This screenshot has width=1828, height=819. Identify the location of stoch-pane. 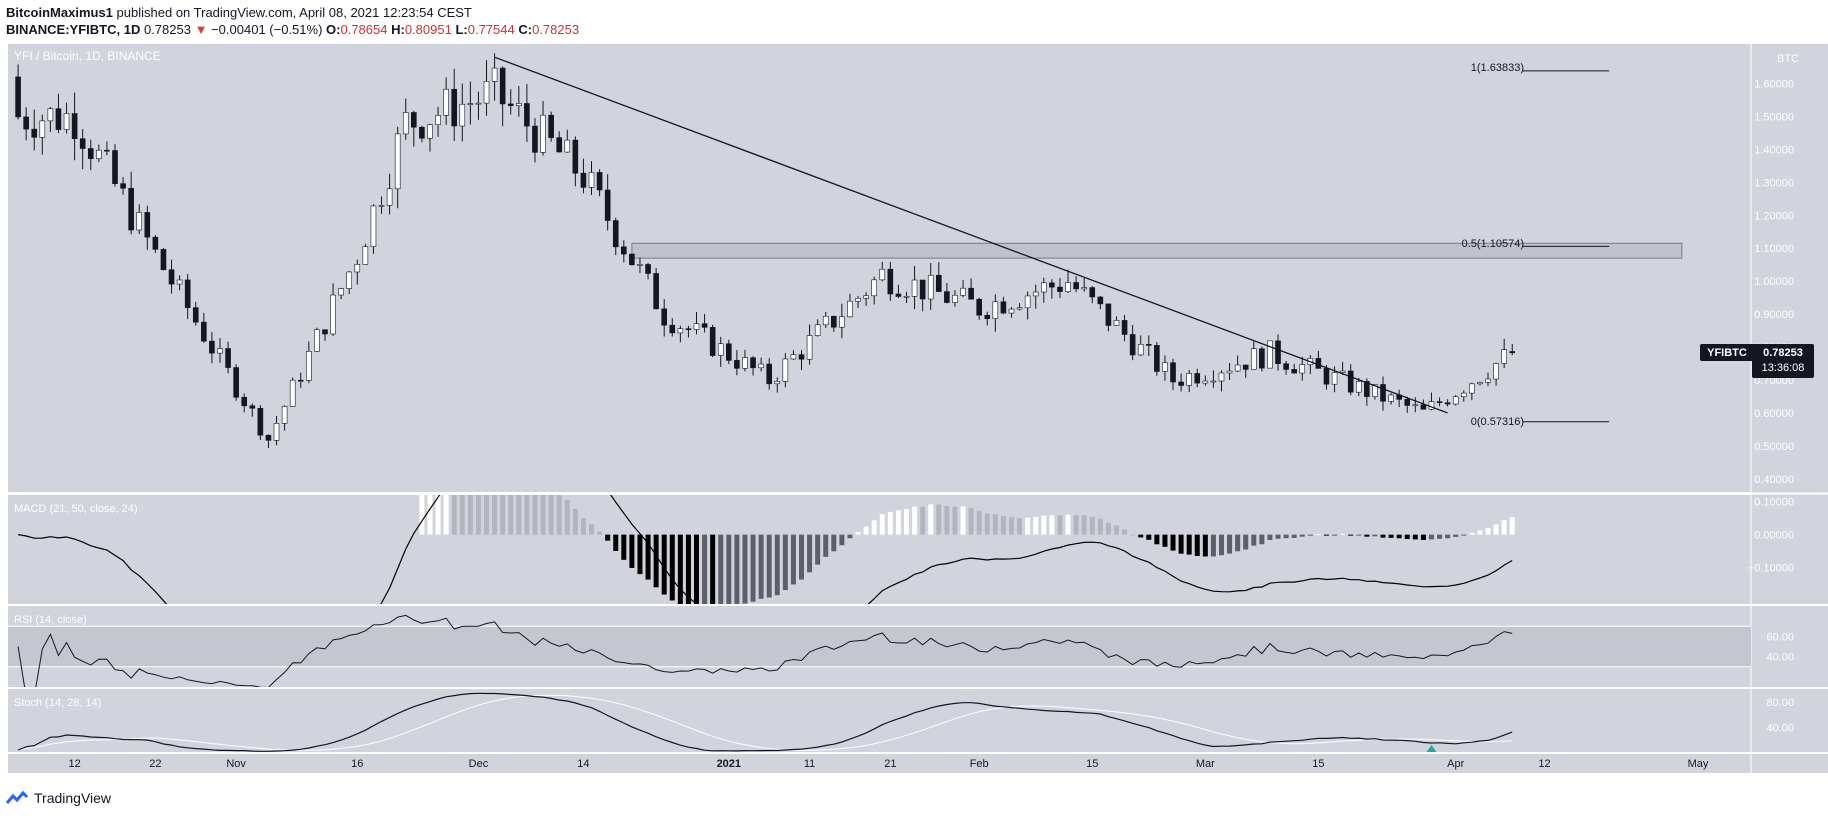
(879, 721).